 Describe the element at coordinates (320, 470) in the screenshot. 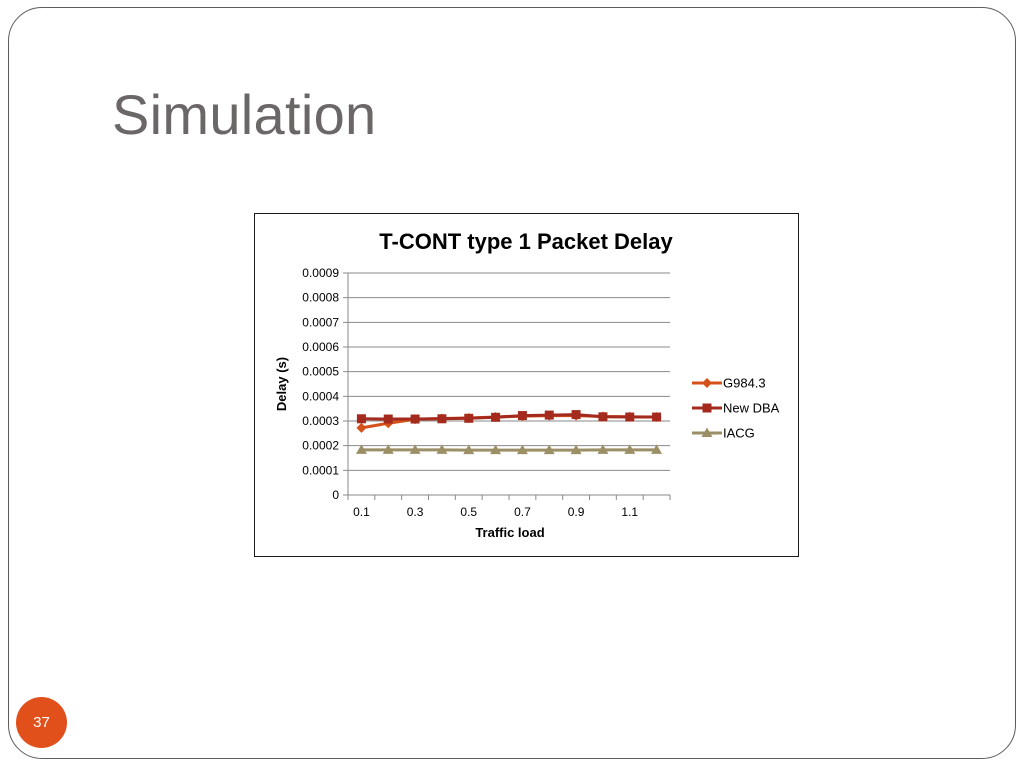

I see `y-tick-label: 0.0001` at that location.